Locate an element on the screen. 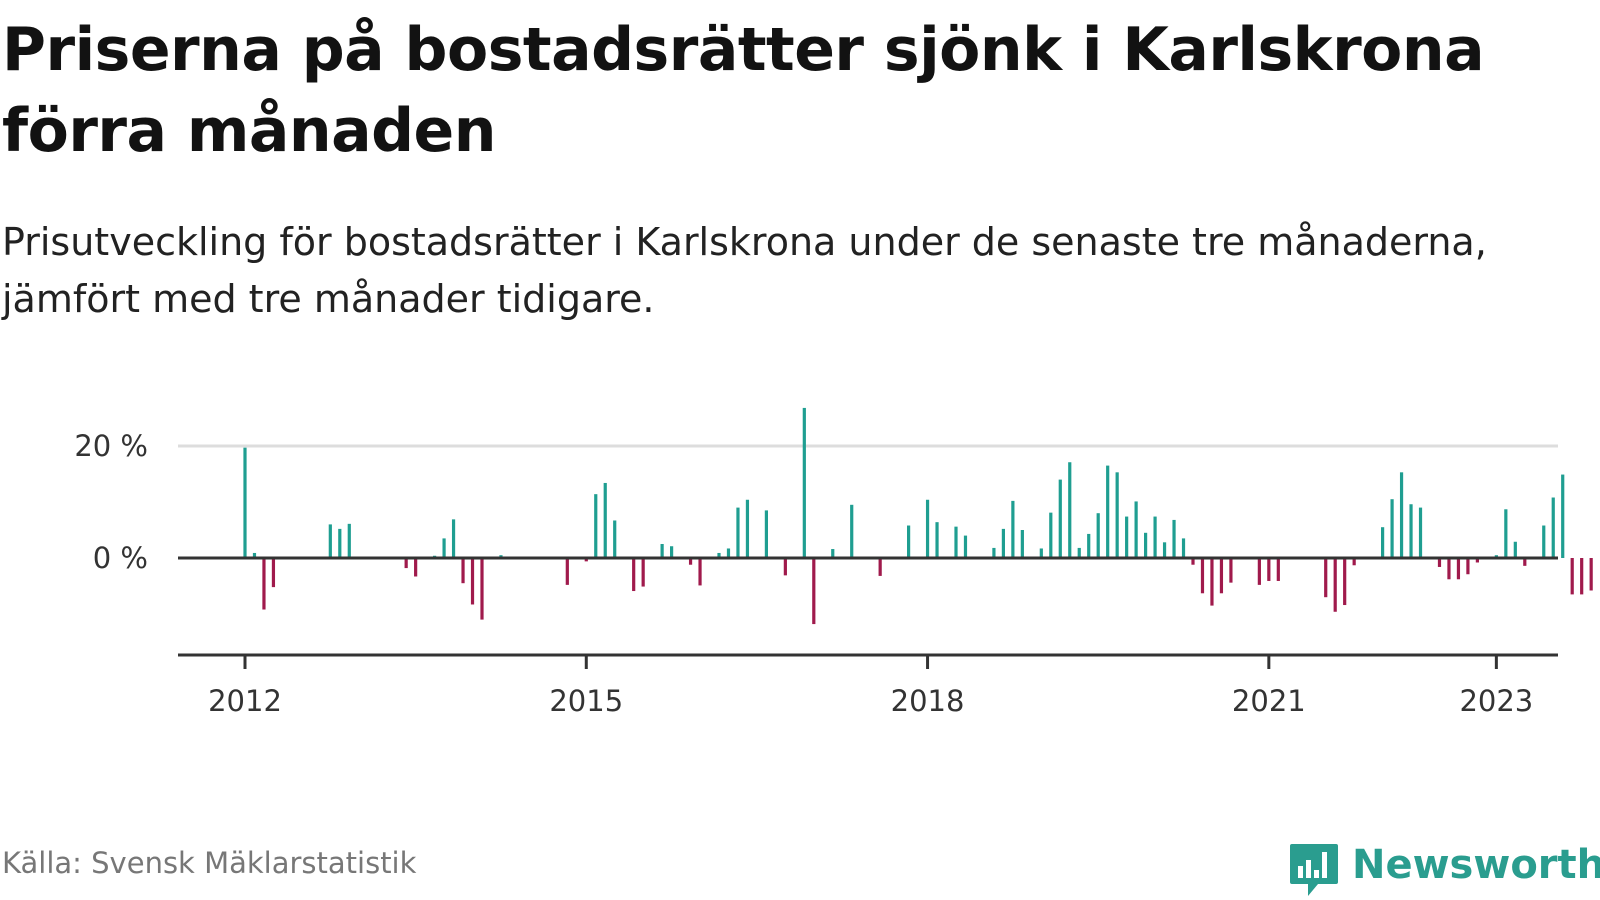 The width and height of the screenshot is (1600, 900). x-tick-label: 2012 is located at coordinates (245, 701).